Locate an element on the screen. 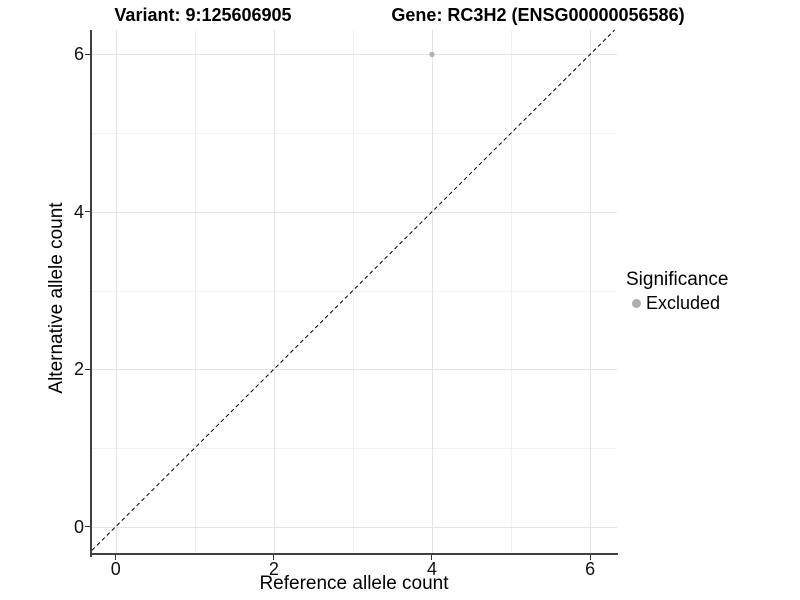  x-axis-title: Reference allele count is located at coordinates (354, 583).